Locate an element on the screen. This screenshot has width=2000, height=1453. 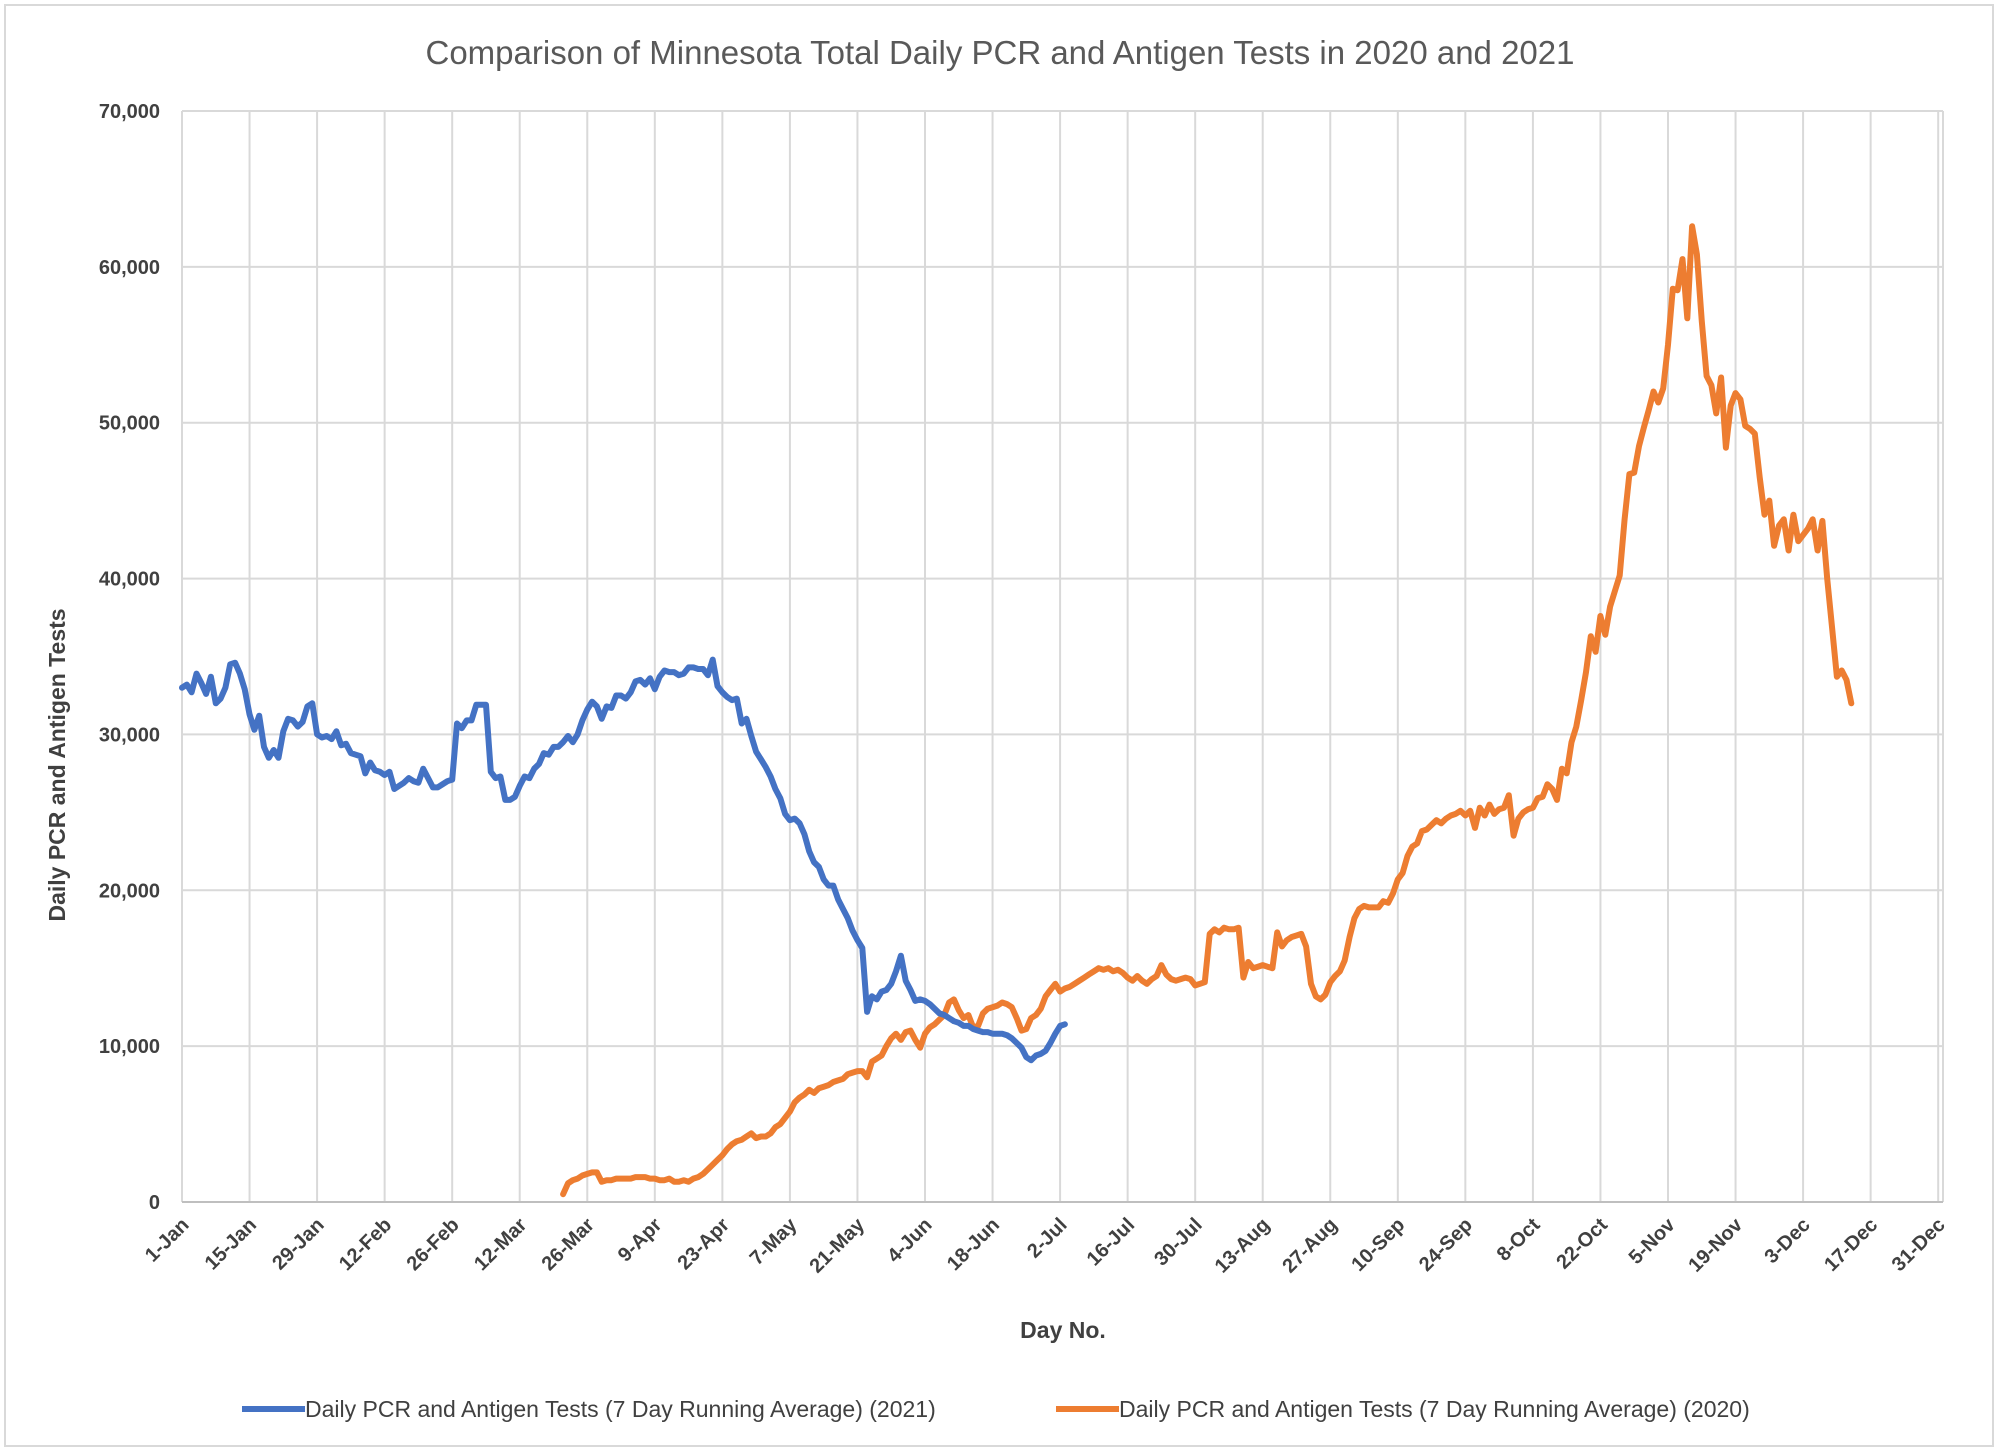
x-tick-label: 4-Jun is located at coordinates (909, 1240).